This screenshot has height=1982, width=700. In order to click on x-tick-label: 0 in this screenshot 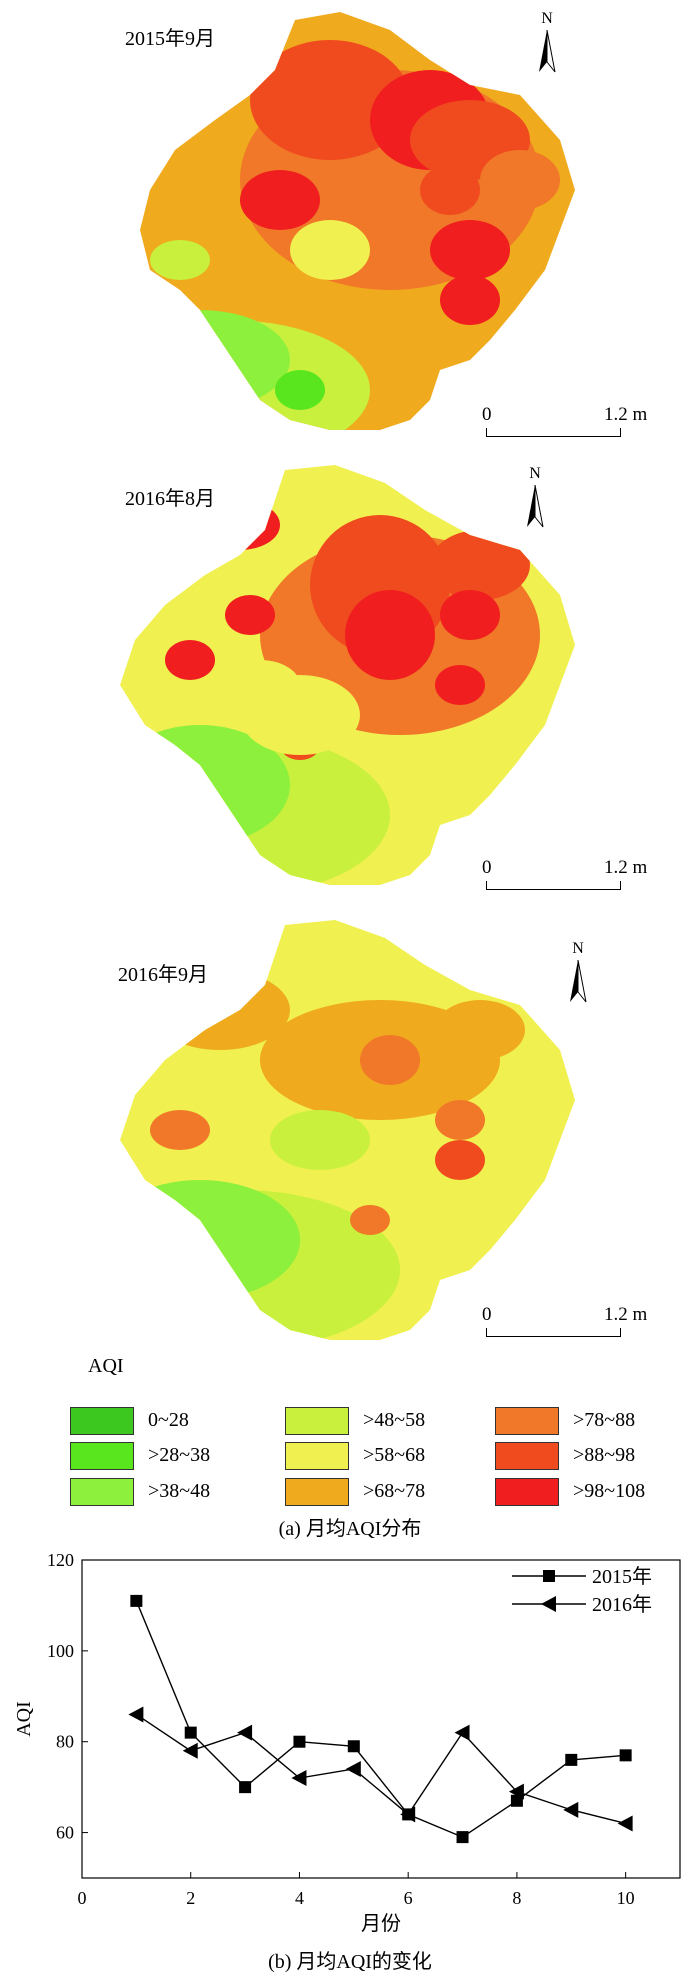, I will do `click(82, 1898)`.